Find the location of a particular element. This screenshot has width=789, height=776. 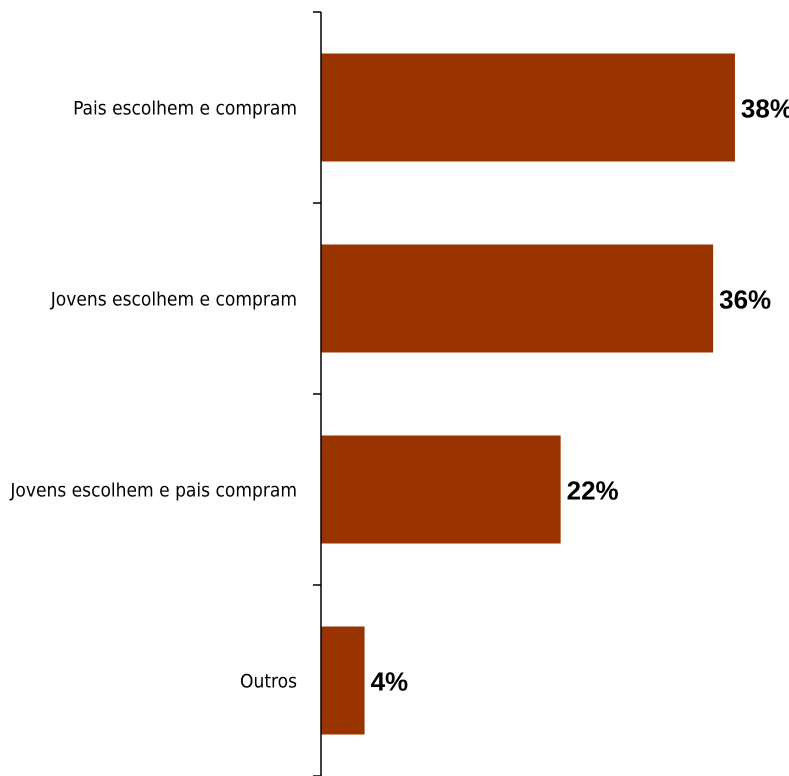

category-label-jovens-escolhem-e-compram: Jovens escolhem e compram is located at coordinates (173, 300).